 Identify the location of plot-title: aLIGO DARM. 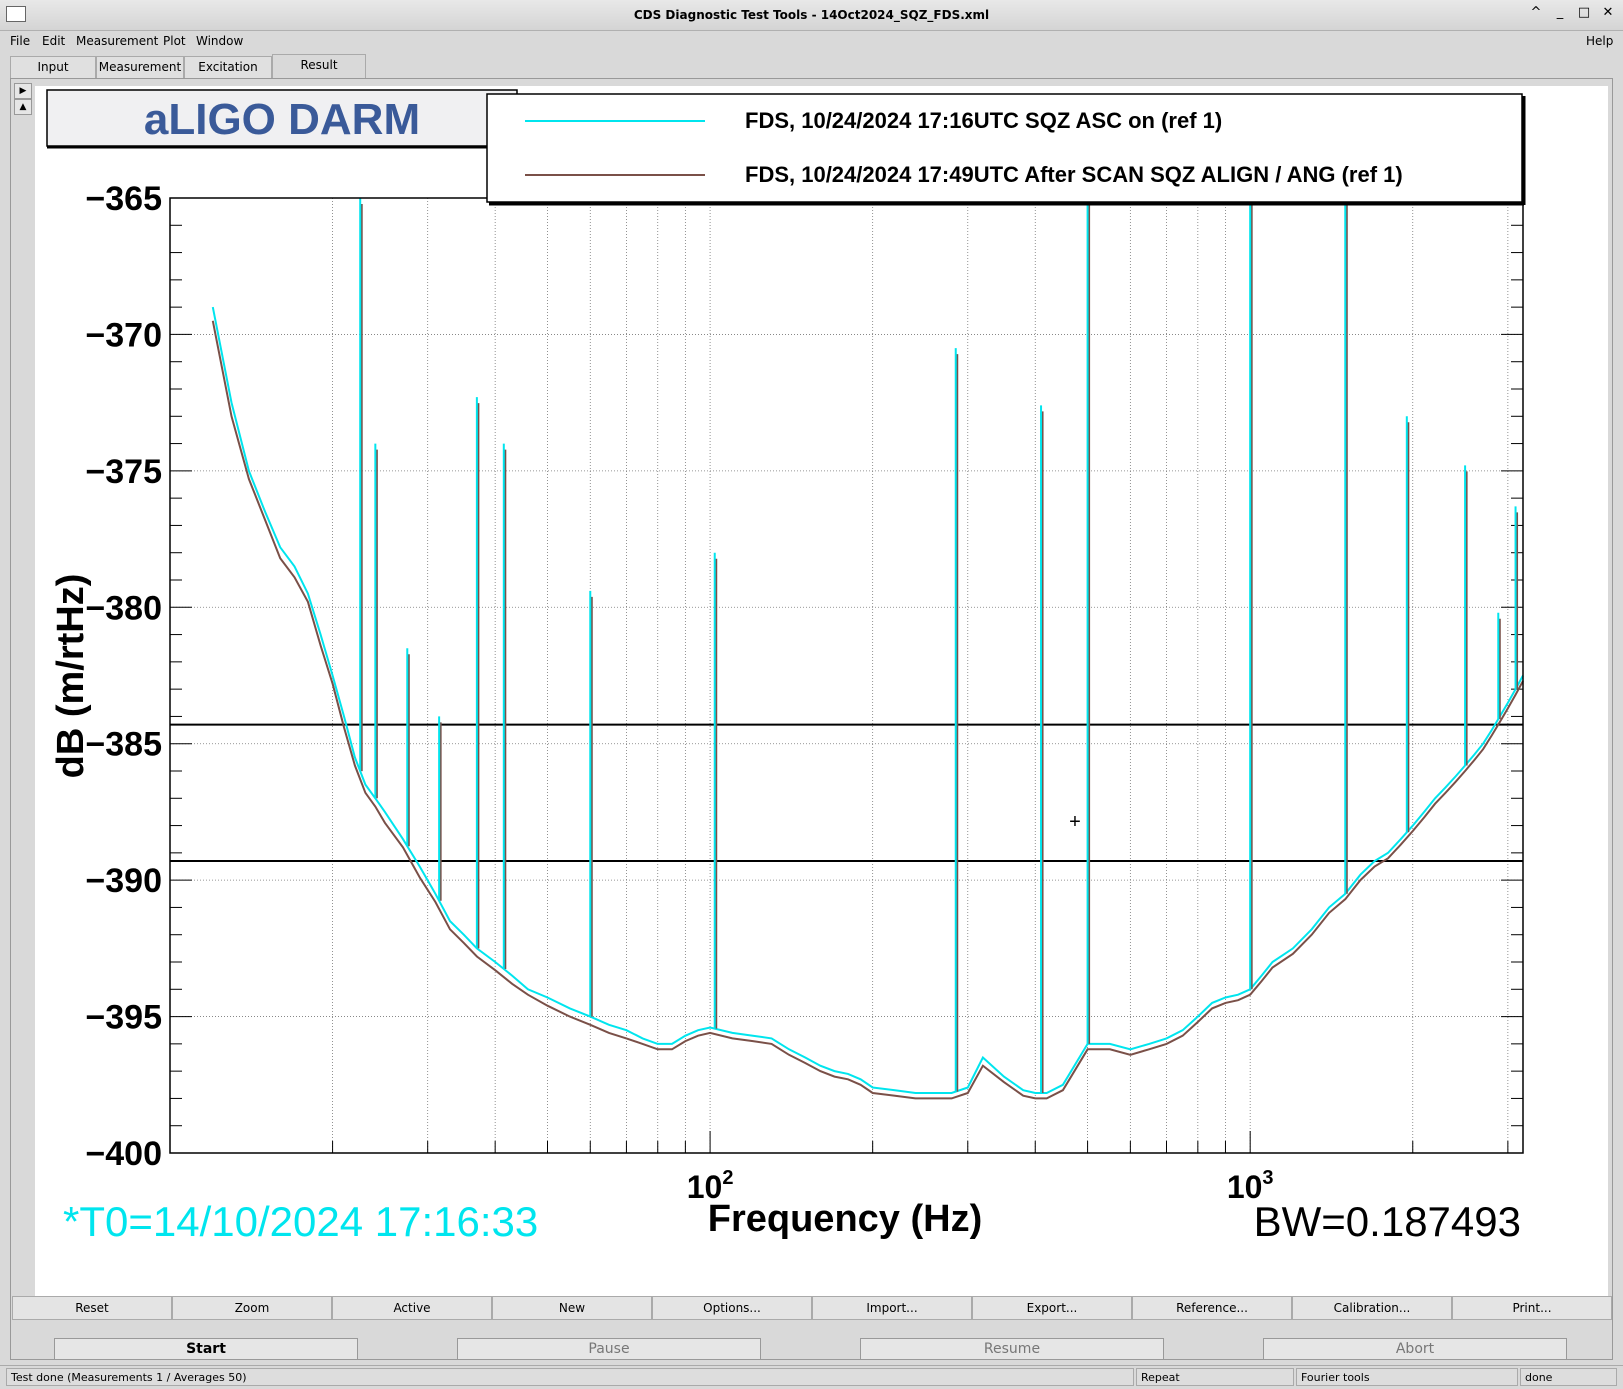
(282, 119).